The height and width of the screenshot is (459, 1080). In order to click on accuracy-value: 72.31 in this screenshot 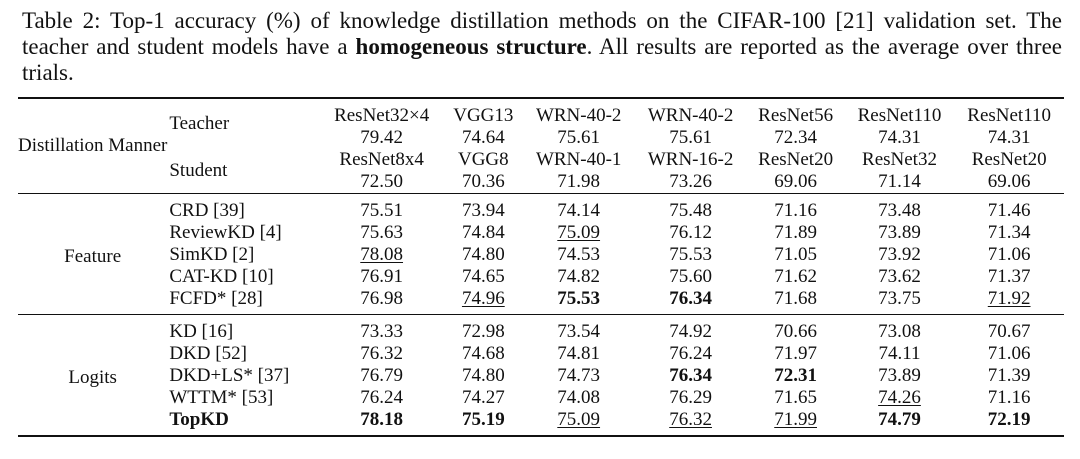, I will do `click(795, 375)`.